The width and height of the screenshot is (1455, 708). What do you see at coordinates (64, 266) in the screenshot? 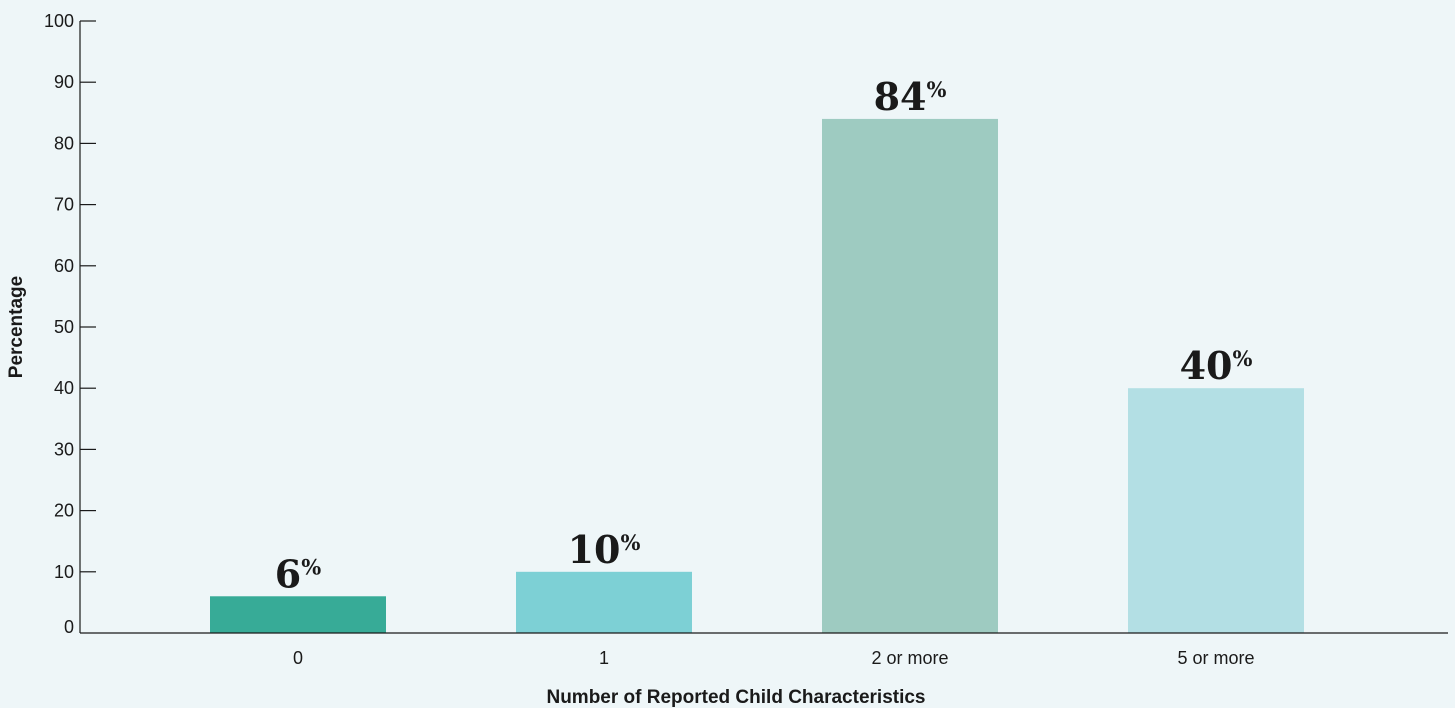
I see `y-tick-label: 60` at bounding box center [64, 266].